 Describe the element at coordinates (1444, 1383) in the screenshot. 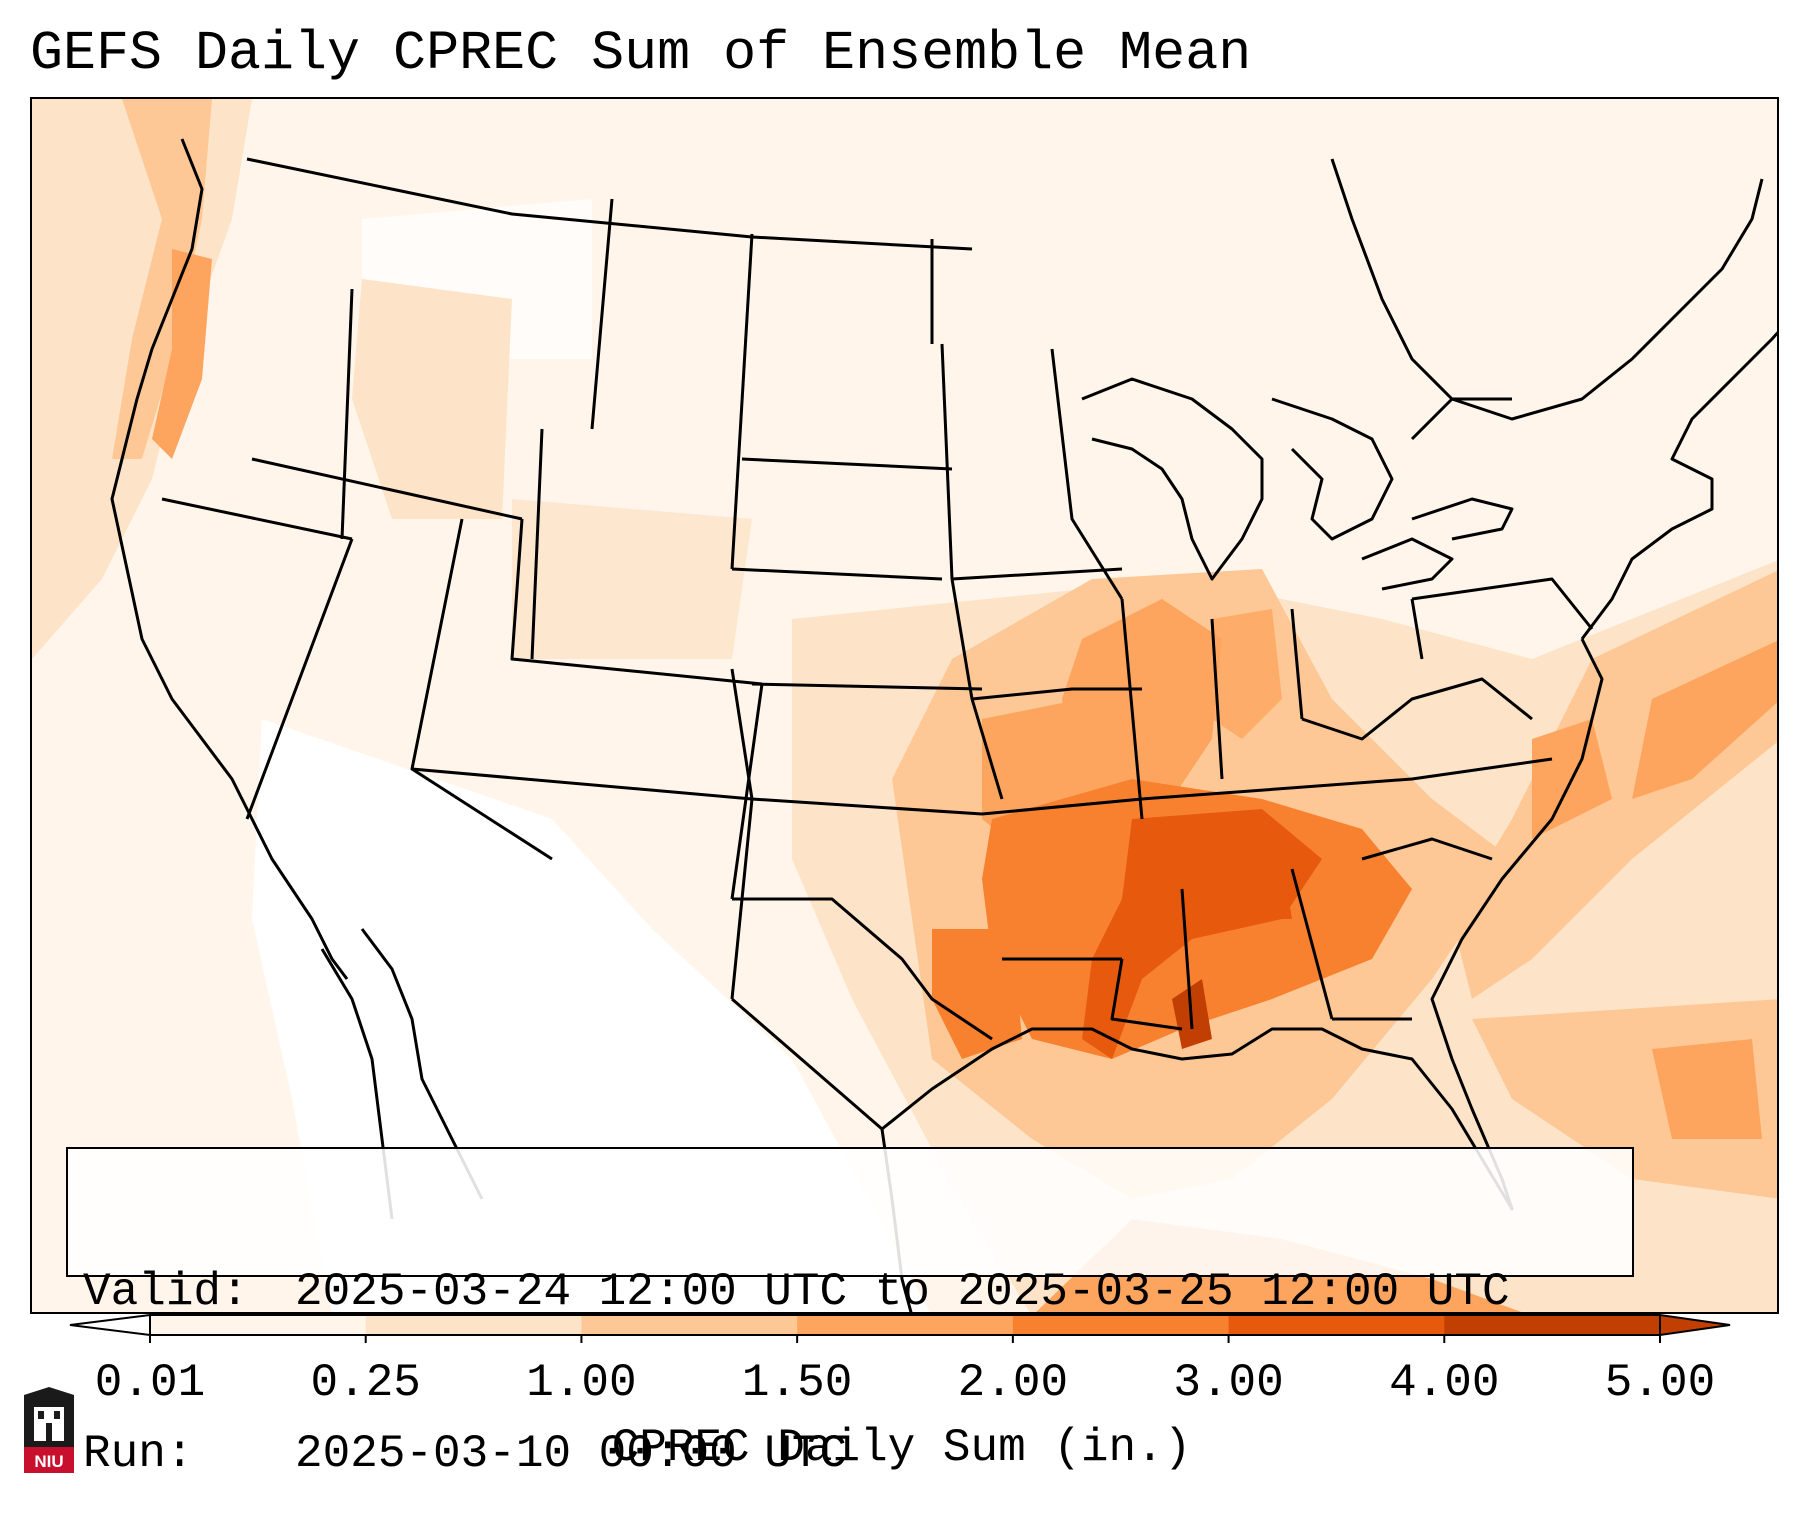

I see `colorbar-tick-label: 4.00` at that location.